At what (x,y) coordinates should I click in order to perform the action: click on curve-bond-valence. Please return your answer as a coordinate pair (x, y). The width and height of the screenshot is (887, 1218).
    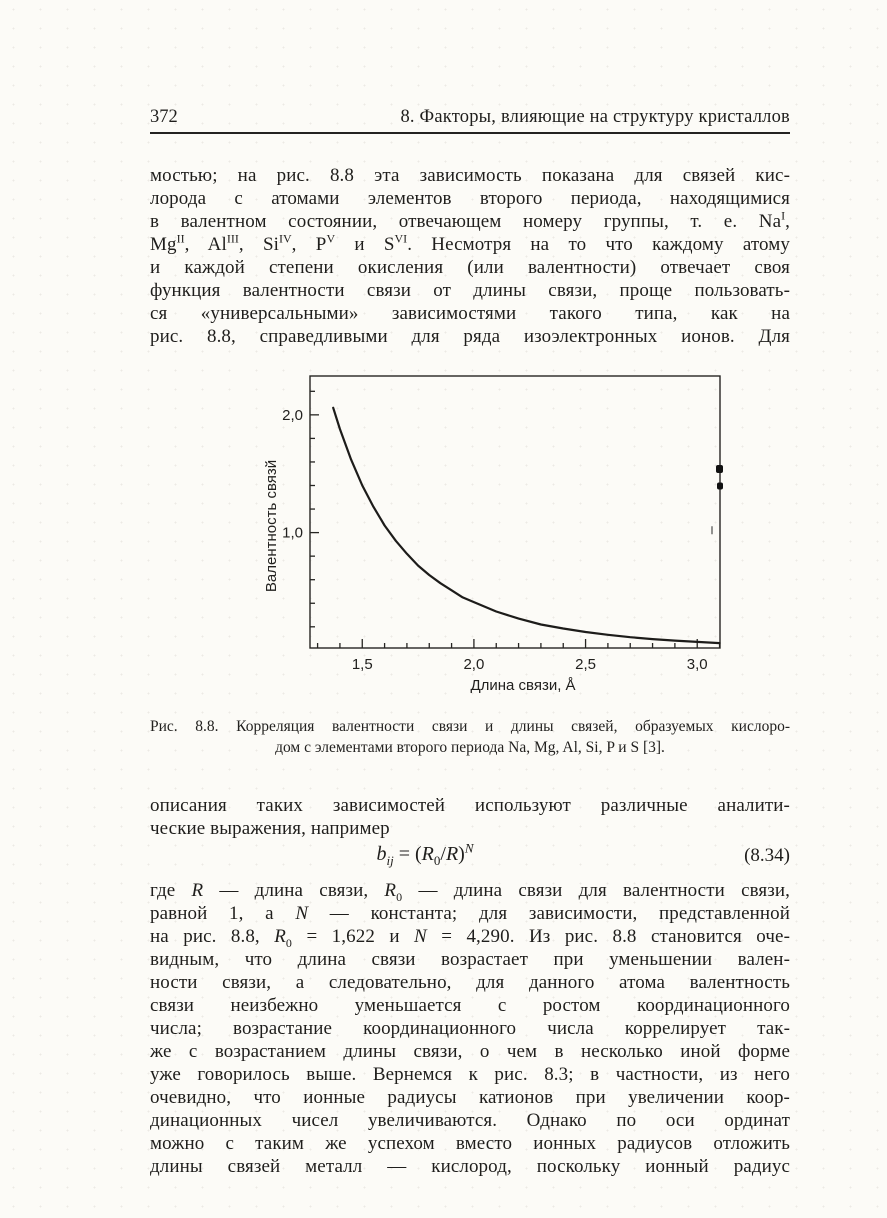
    Looking at the image, I should click on (526, 525).